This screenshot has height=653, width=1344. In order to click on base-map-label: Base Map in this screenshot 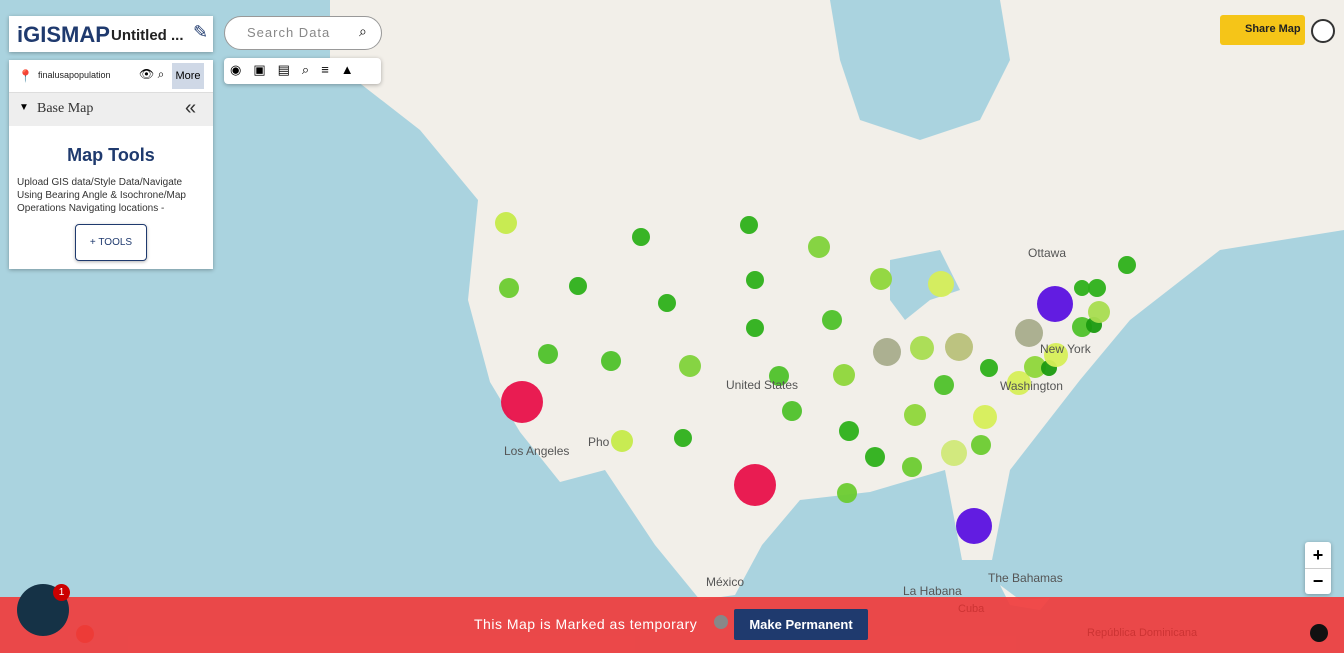, I will do `click(65, 108)`.